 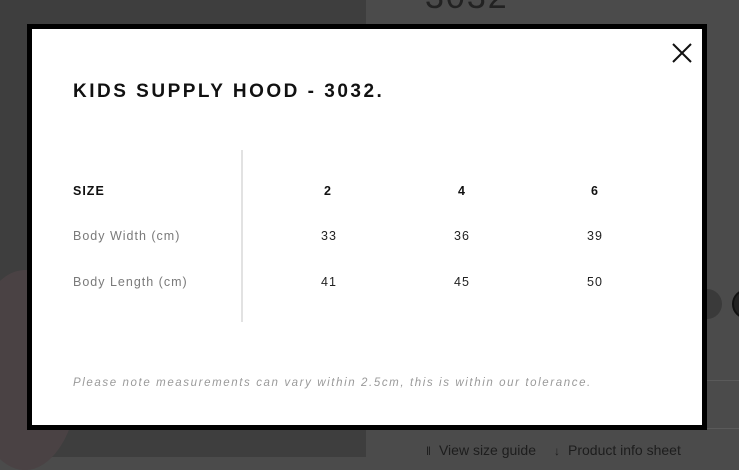 What do you see at coordinates (595, 282) in the screenshot?
I see `table-cell: 50` at bounding box center [595, 282].